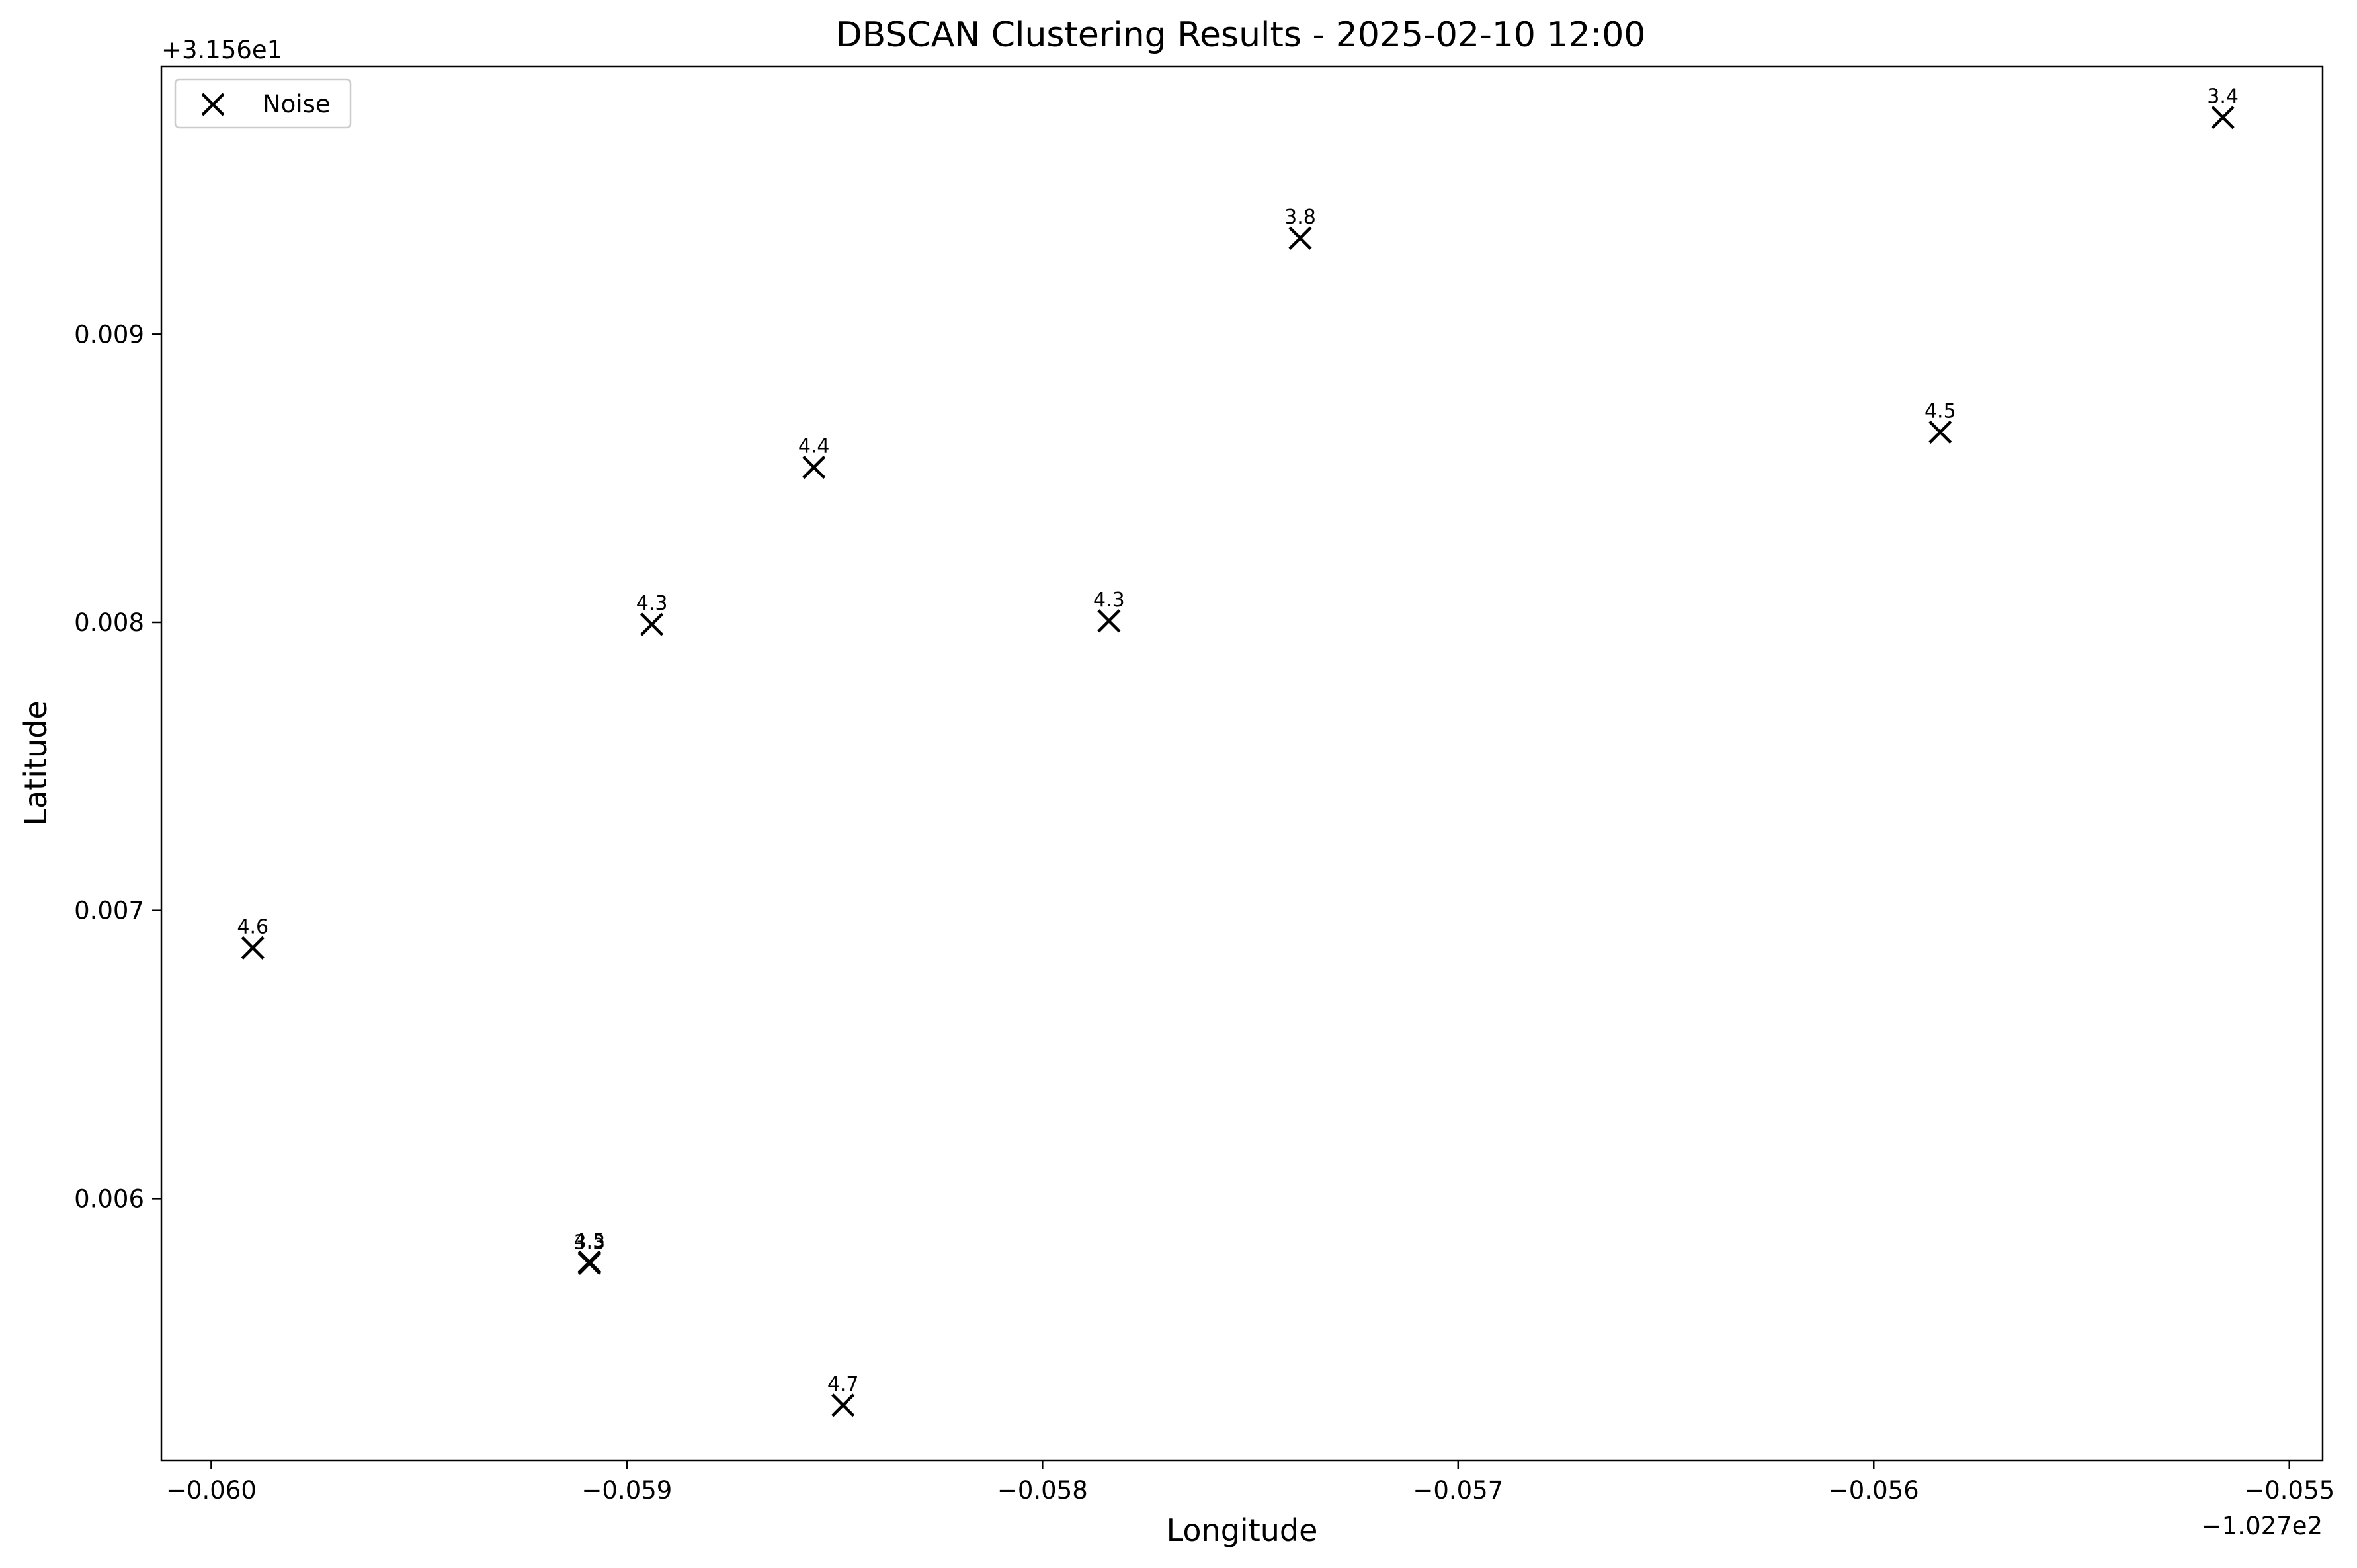  Describe the element at coordinates (109, 334) in the screenshot. I see `y-tick-label: 0.009` at that location.